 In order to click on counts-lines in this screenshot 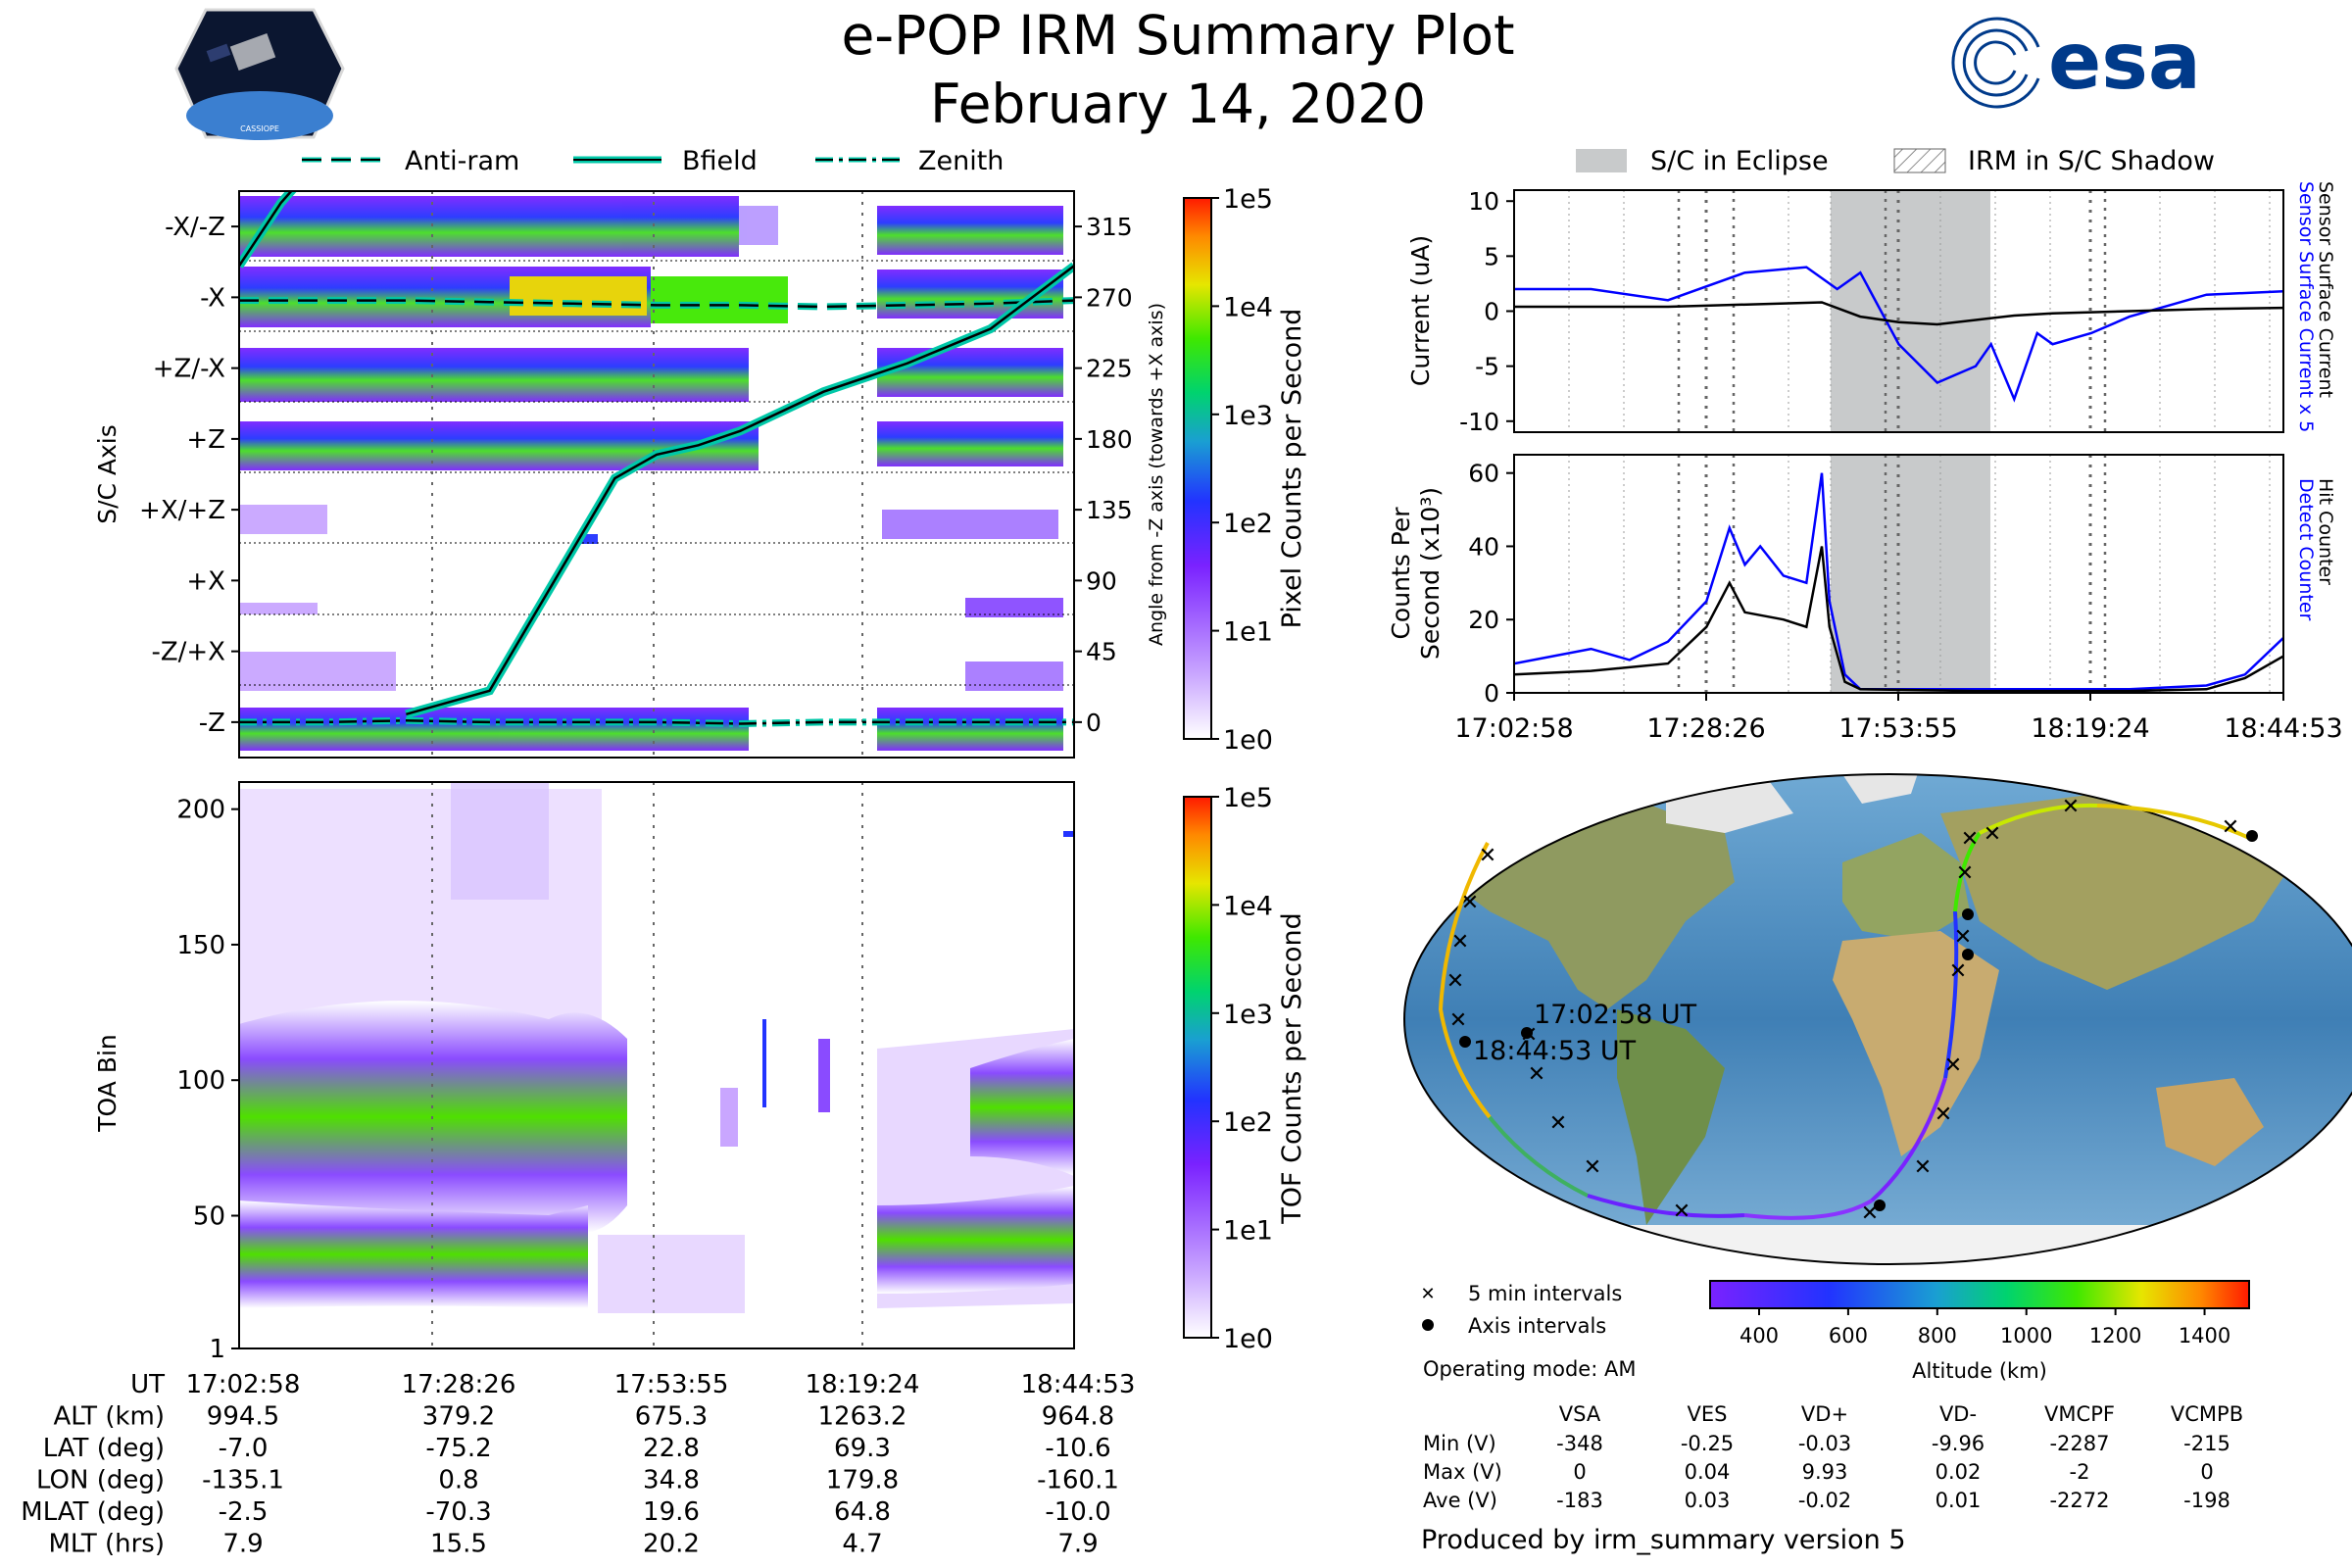, I will do `click(1898, 582)`.